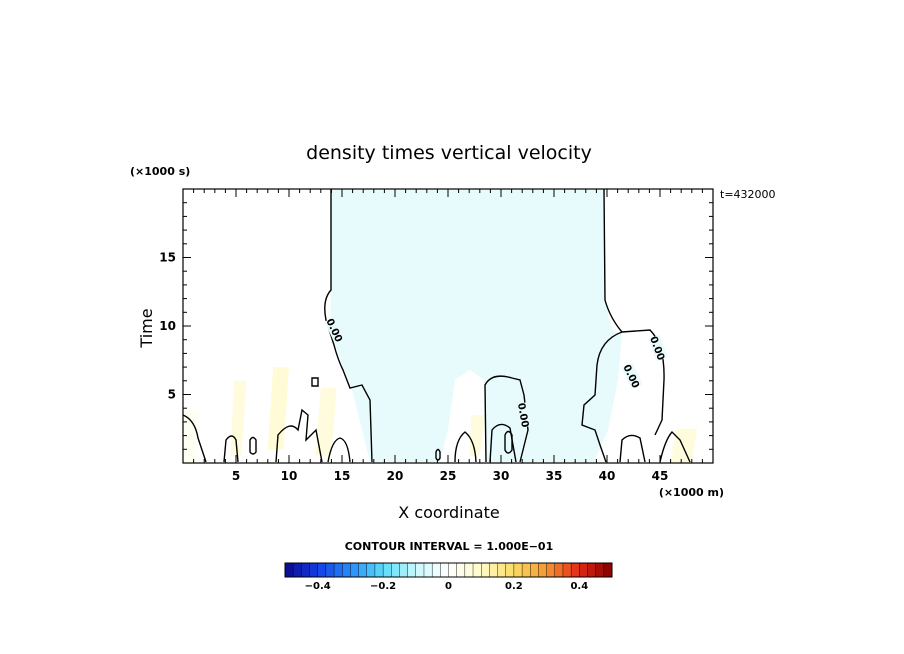  What do you see at coordinates (449, 546) in the screenshot?
I see `contour-interval-text: CONTOUR INTERVAL = 1.000E−01` at bounding box center [449, 546].